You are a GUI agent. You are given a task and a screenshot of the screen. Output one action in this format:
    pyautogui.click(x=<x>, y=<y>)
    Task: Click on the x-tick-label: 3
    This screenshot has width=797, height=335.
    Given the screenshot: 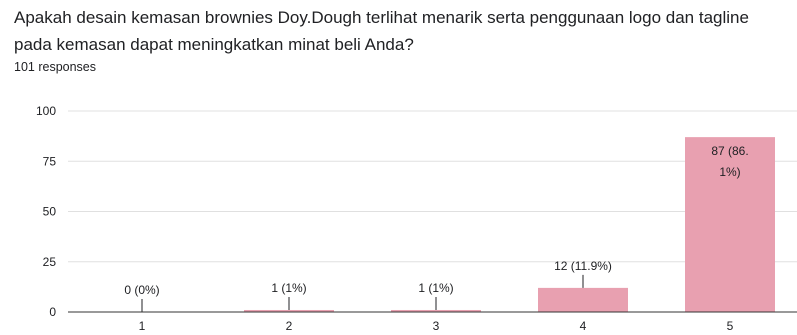 What is the action you would take?
    pyautogui.click(x=436, y=326)
    